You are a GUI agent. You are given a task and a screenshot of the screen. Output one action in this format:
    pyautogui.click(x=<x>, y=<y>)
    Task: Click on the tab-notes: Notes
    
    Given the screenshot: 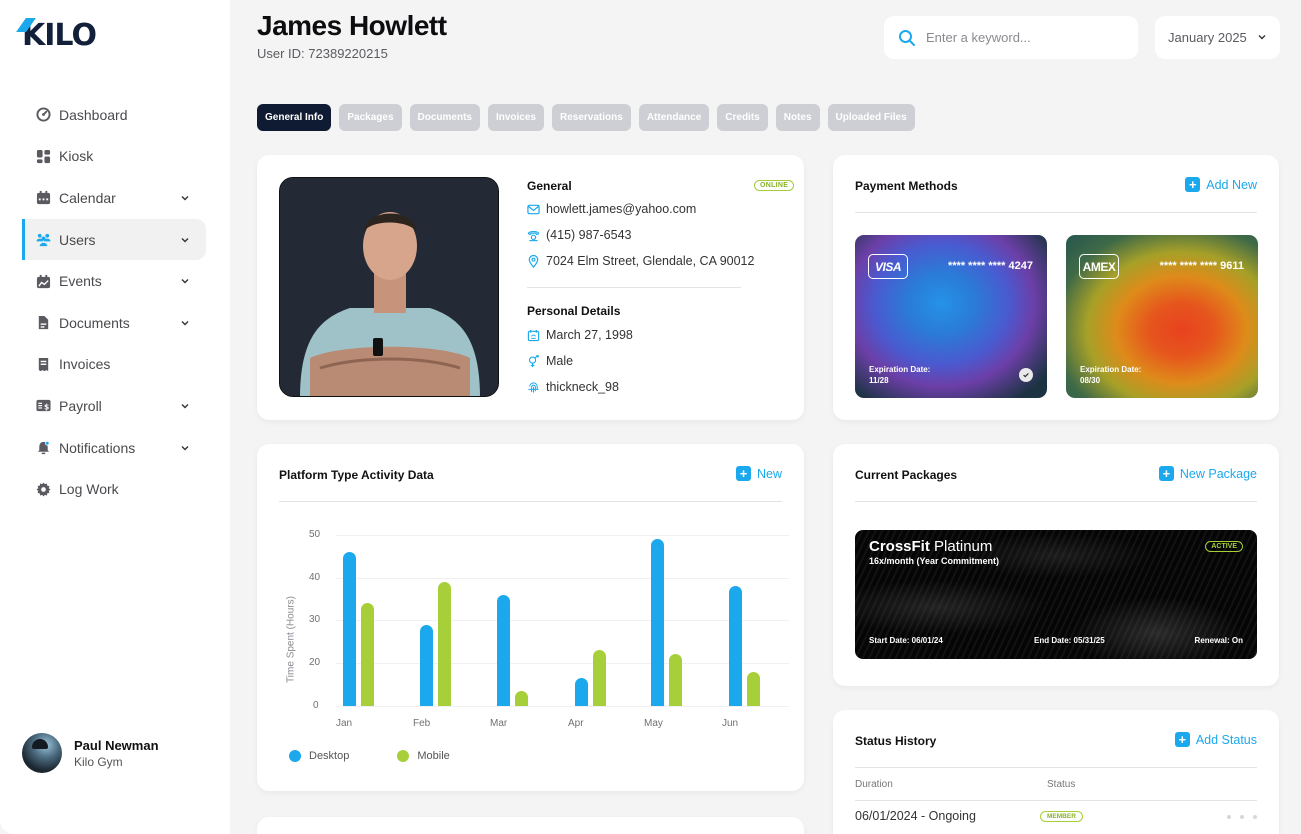 What is the action you would take?
    pyautogui.click(x=797, y=117)
    